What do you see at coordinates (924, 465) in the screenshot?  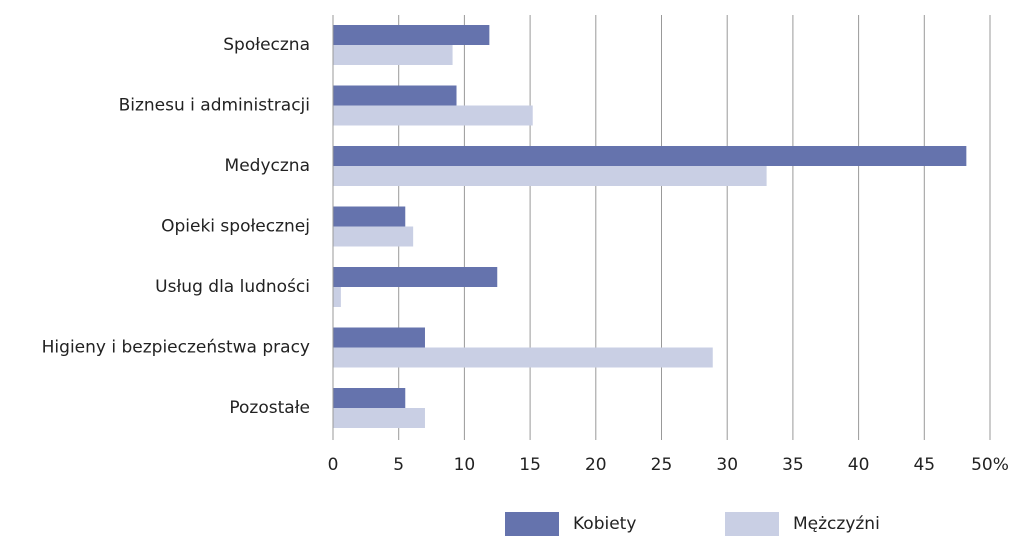 I see `x-tick-label: 45` at bounding box center [924, 465].